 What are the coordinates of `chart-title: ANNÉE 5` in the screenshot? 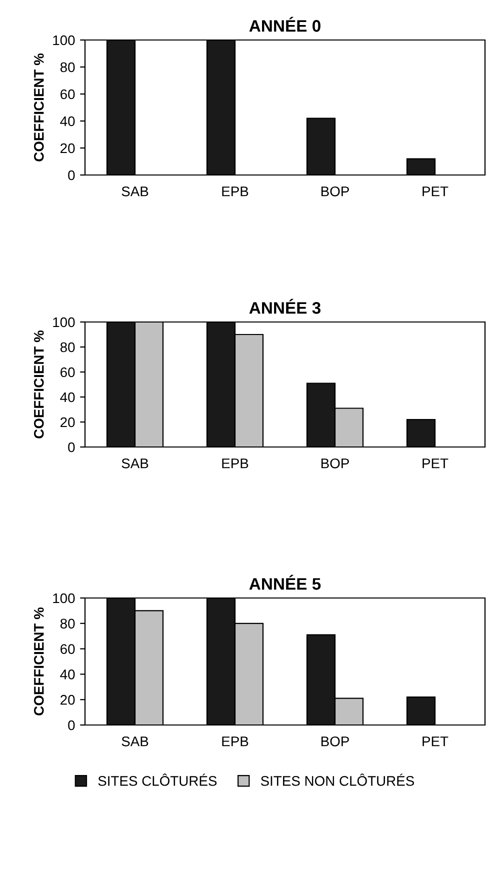 It's located at (285, 582).